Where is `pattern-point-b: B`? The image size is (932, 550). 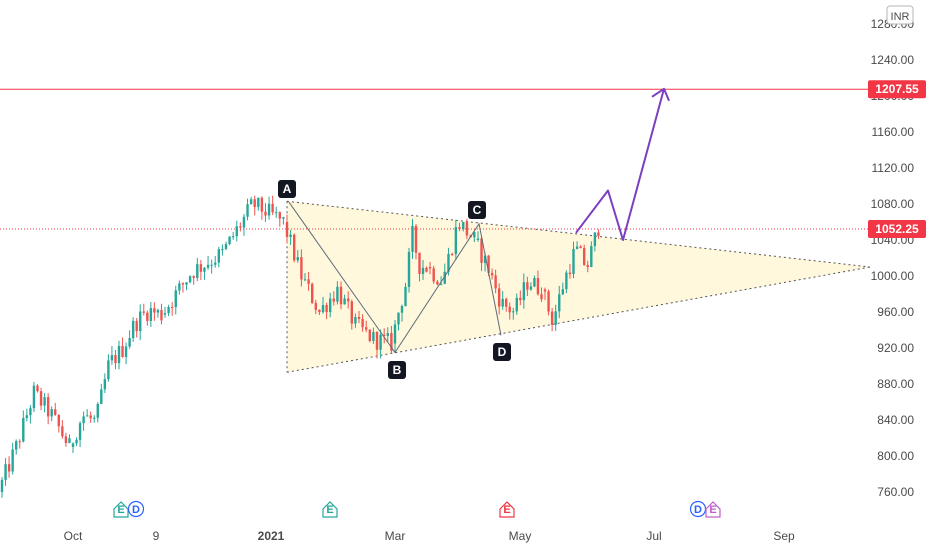 pattern-point-b: B is located at coordinates (397, 370).